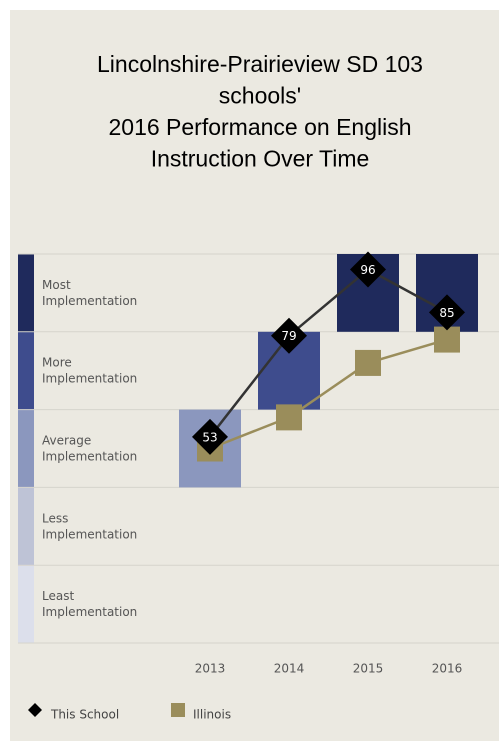  Describe the element at coordinates (56, 284) in the screenshot. I see `band-label-line: Most` at that location.